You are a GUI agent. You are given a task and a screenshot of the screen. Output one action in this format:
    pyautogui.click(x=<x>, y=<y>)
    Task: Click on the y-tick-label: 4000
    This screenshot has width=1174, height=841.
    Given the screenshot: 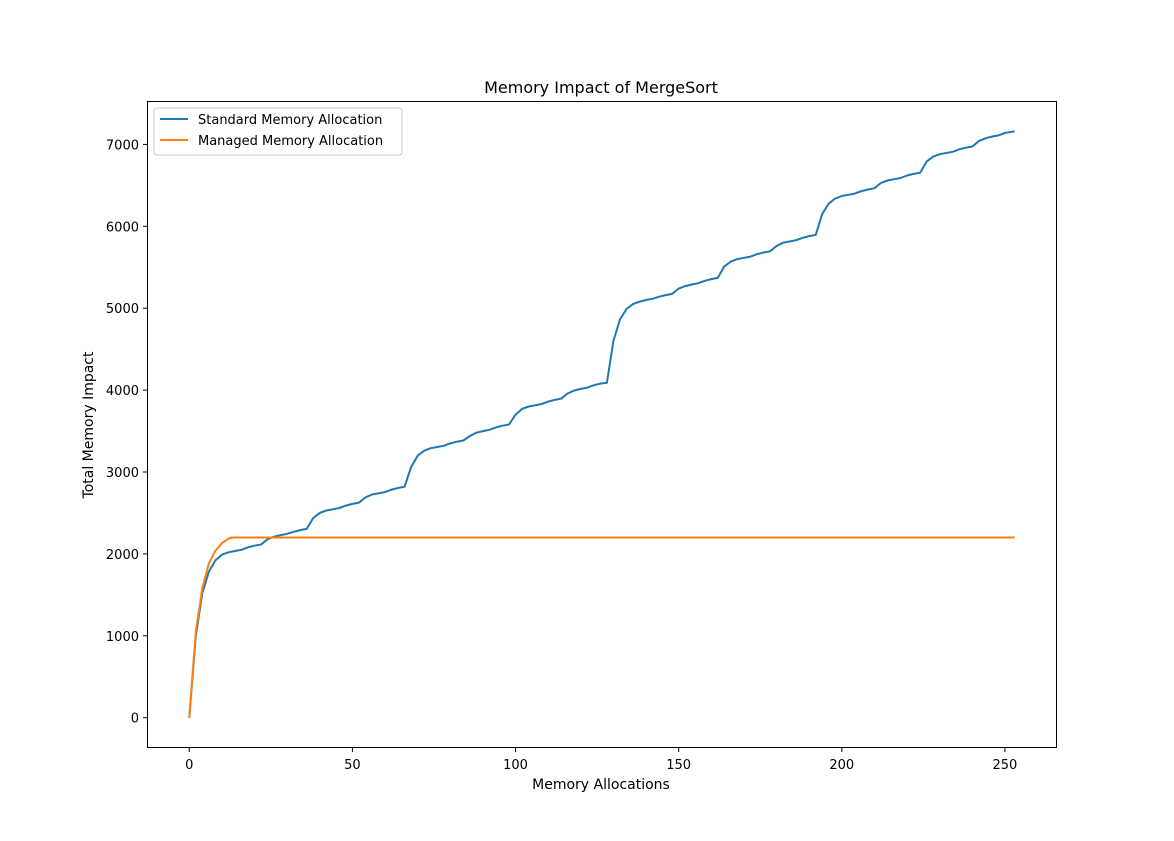 What is the action you would take?
    pyautogui.click(x=122, y=391)
    